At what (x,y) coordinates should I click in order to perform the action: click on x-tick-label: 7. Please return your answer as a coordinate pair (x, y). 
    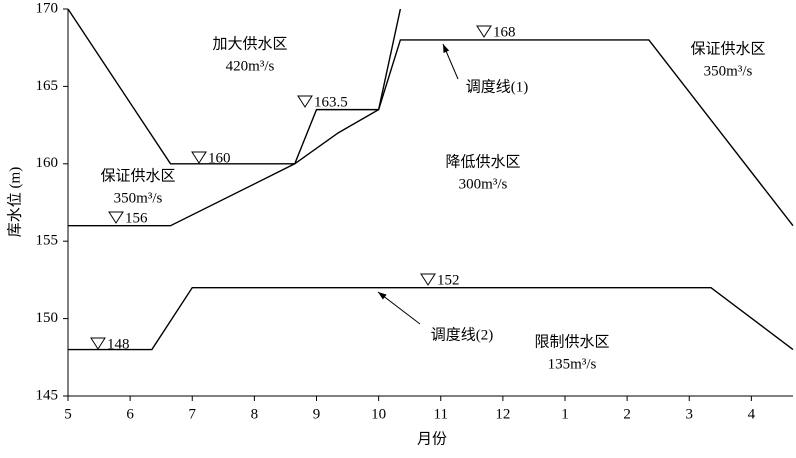
    Looking at the image, I should click on (193, 414).